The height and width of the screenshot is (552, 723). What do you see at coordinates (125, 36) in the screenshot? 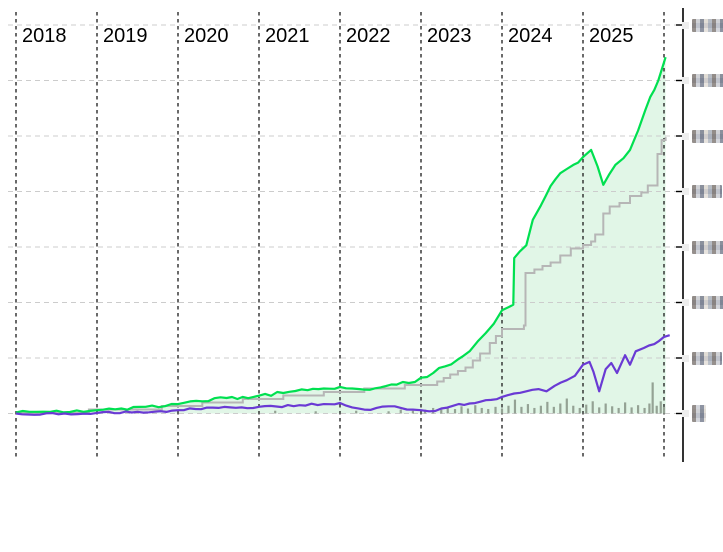
I see `svg-text: 2019` at bounding box center [125, 36].